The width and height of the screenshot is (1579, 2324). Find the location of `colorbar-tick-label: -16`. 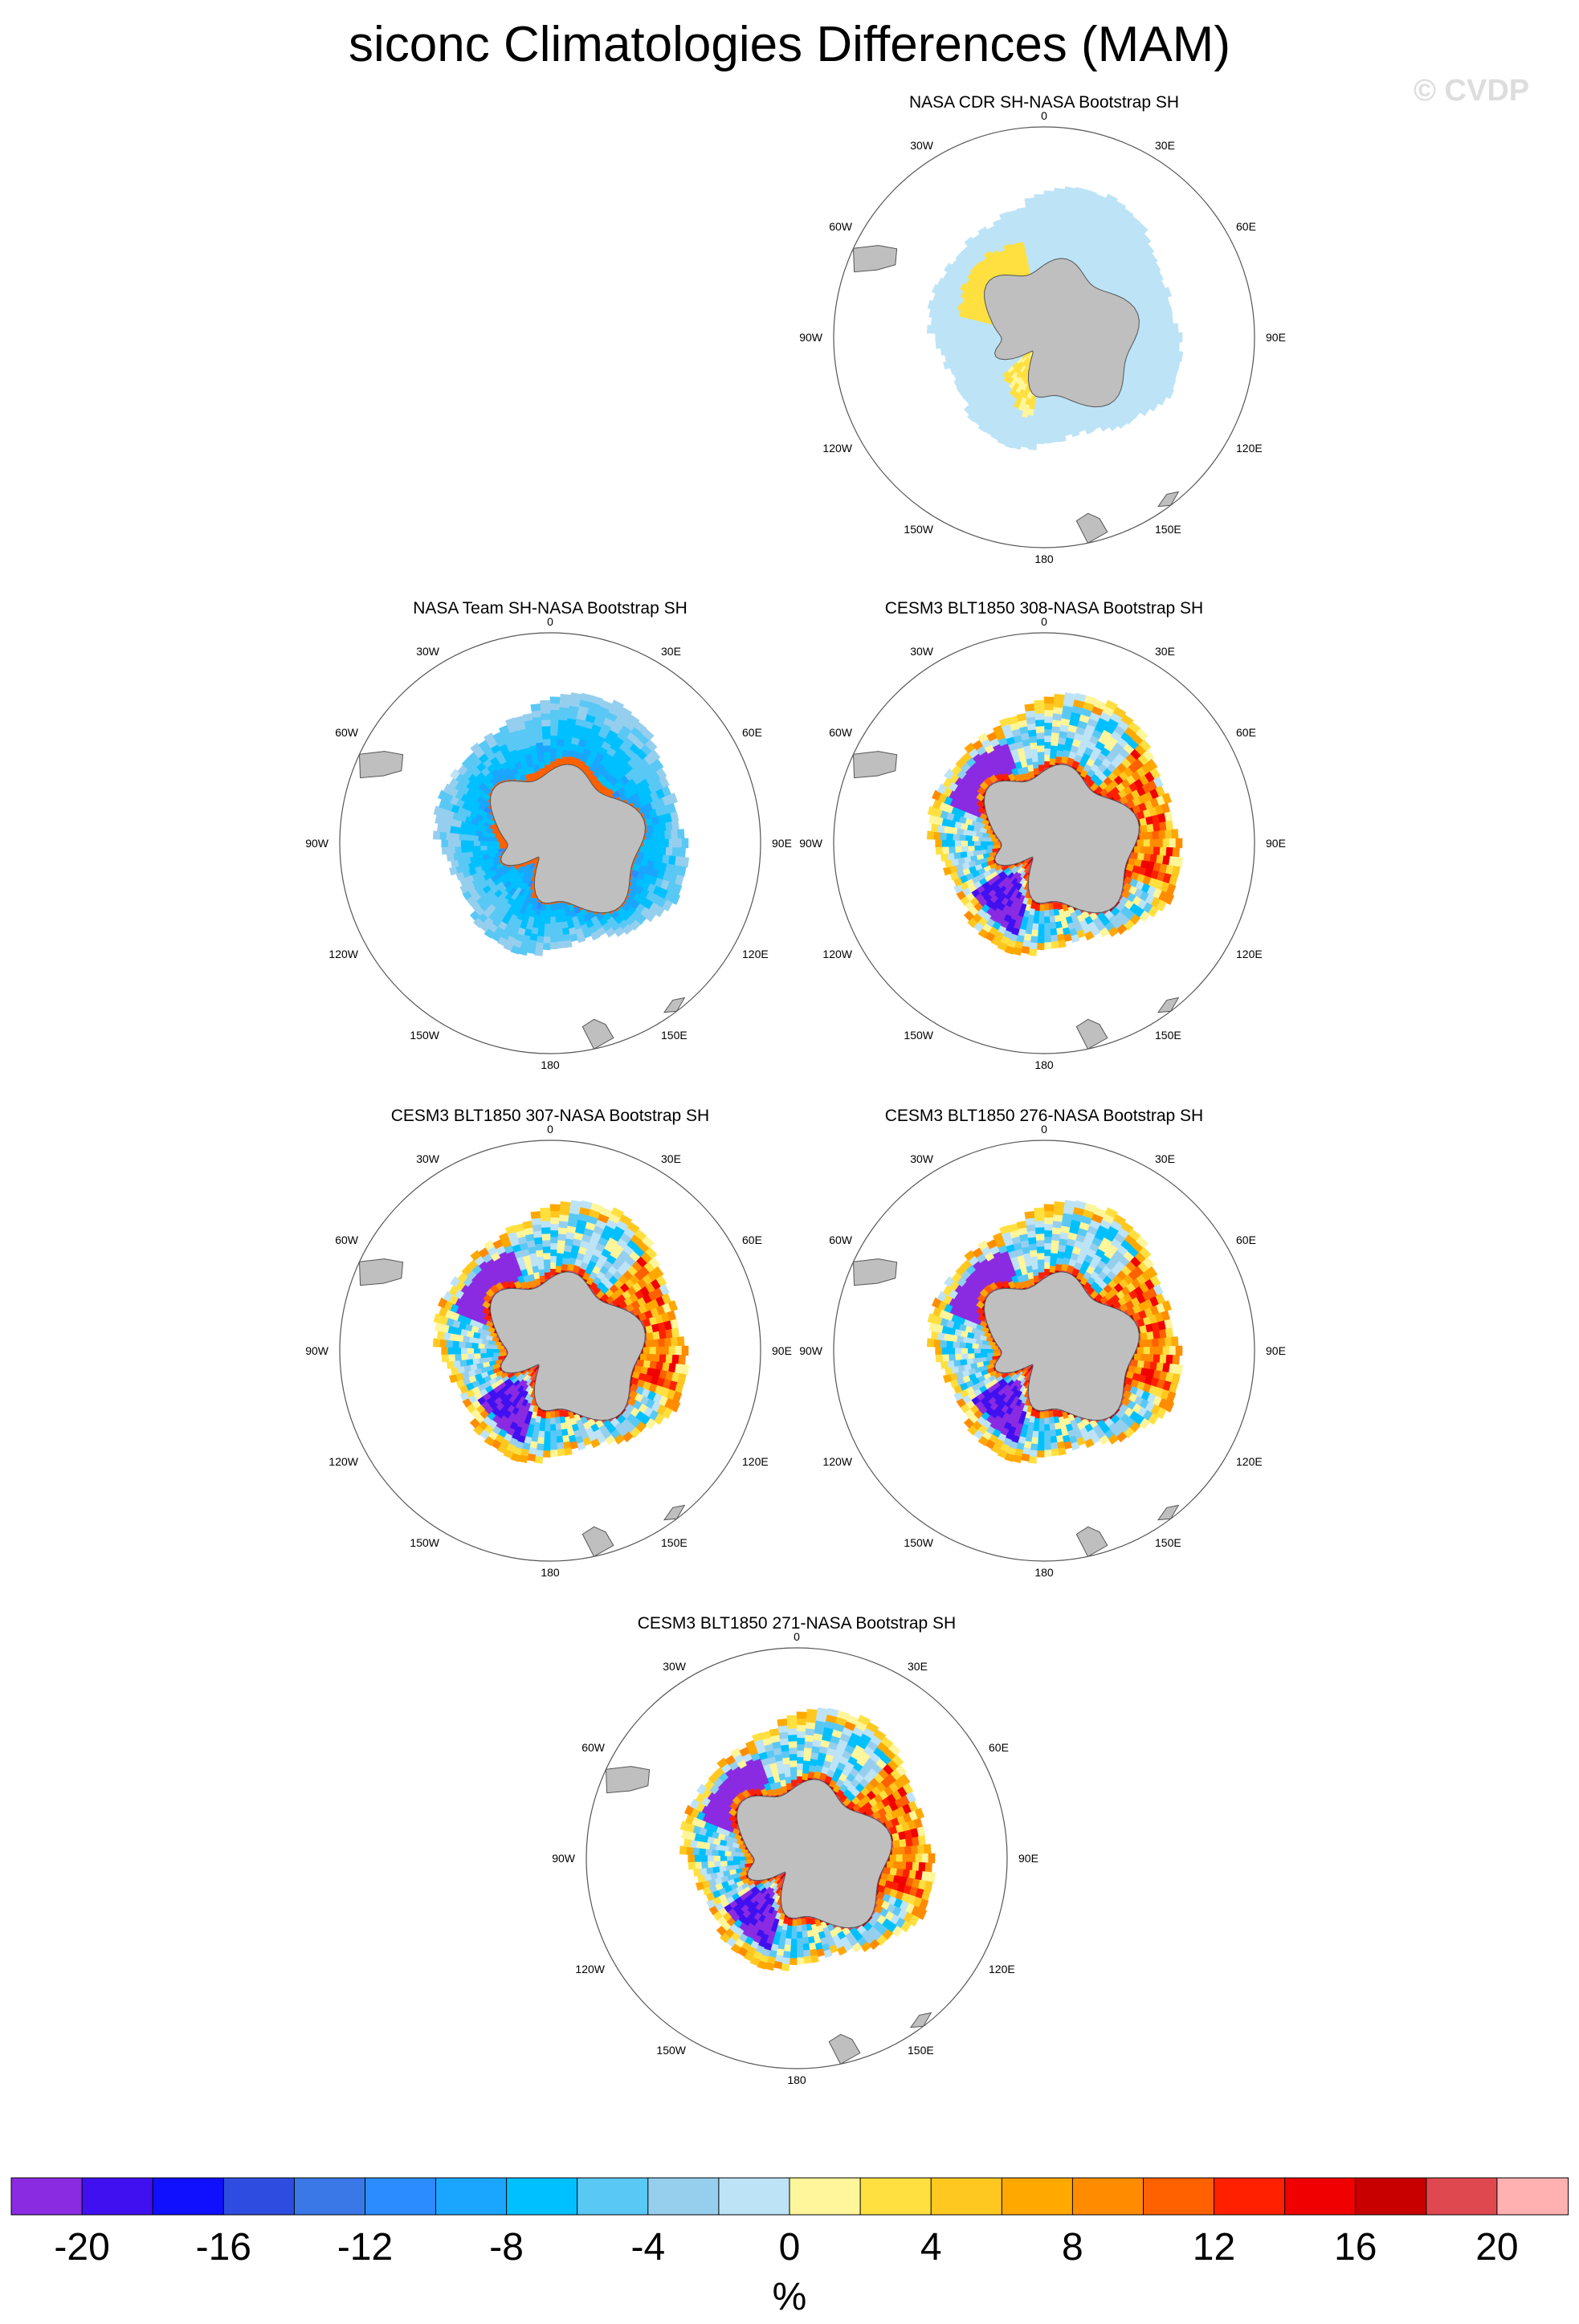

colorbar-tick-label: -16 is located at coordinates (223, 2248).